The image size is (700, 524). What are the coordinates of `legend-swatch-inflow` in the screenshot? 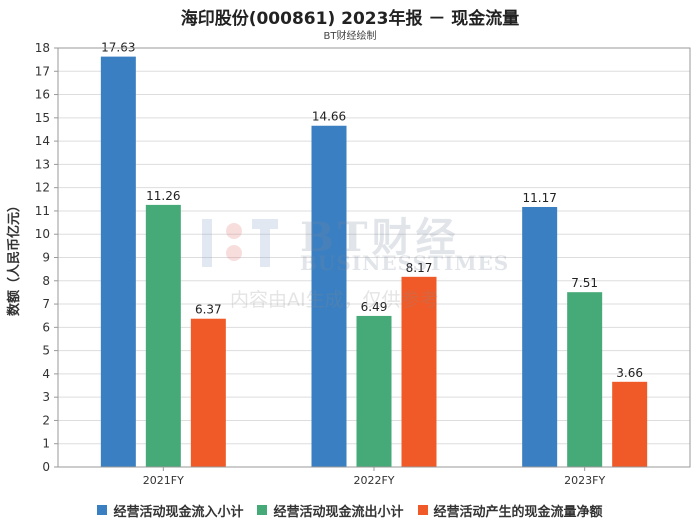 It's located at (102, 510).